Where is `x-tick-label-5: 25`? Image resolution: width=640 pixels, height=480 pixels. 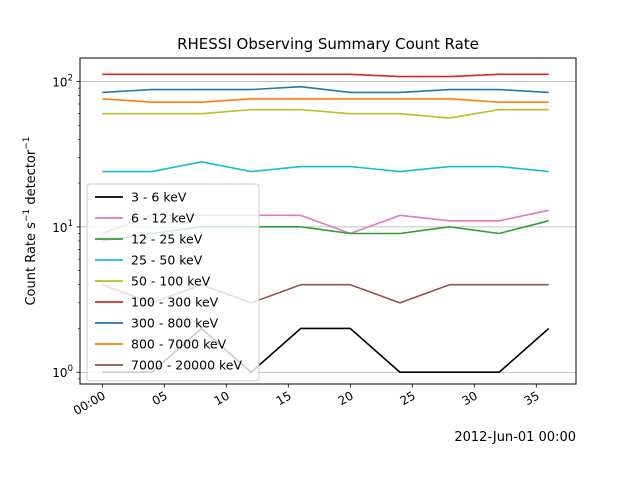 x-tick-label-5: 25 is located at coordinates (408, 398).